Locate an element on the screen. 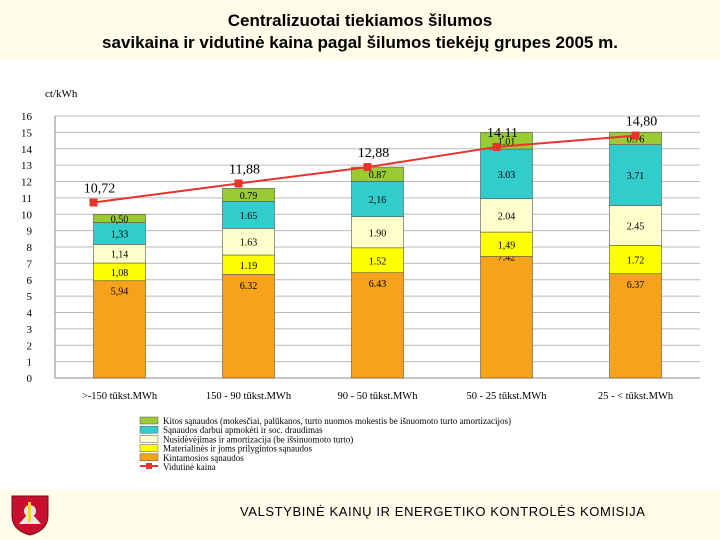 This screenshot has height=540, width=720. data-label: 0.79 is located at coordinates (249, 196).